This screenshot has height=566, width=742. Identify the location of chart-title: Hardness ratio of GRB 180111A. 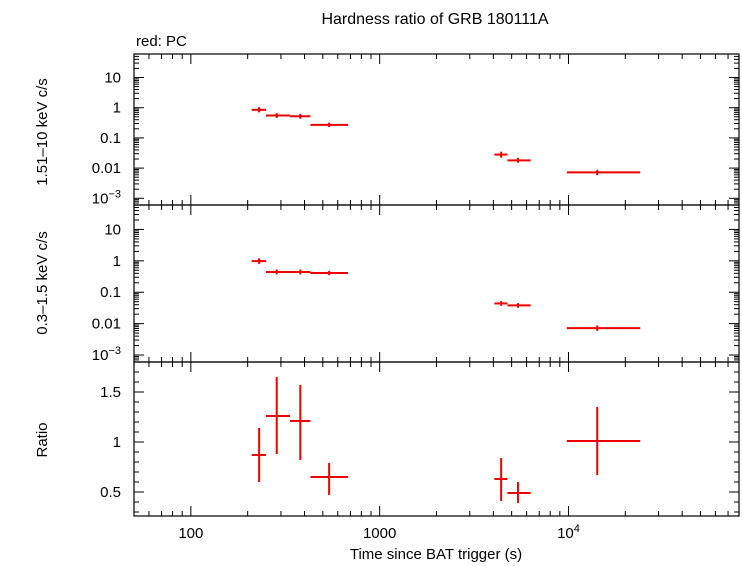
(434, 19).